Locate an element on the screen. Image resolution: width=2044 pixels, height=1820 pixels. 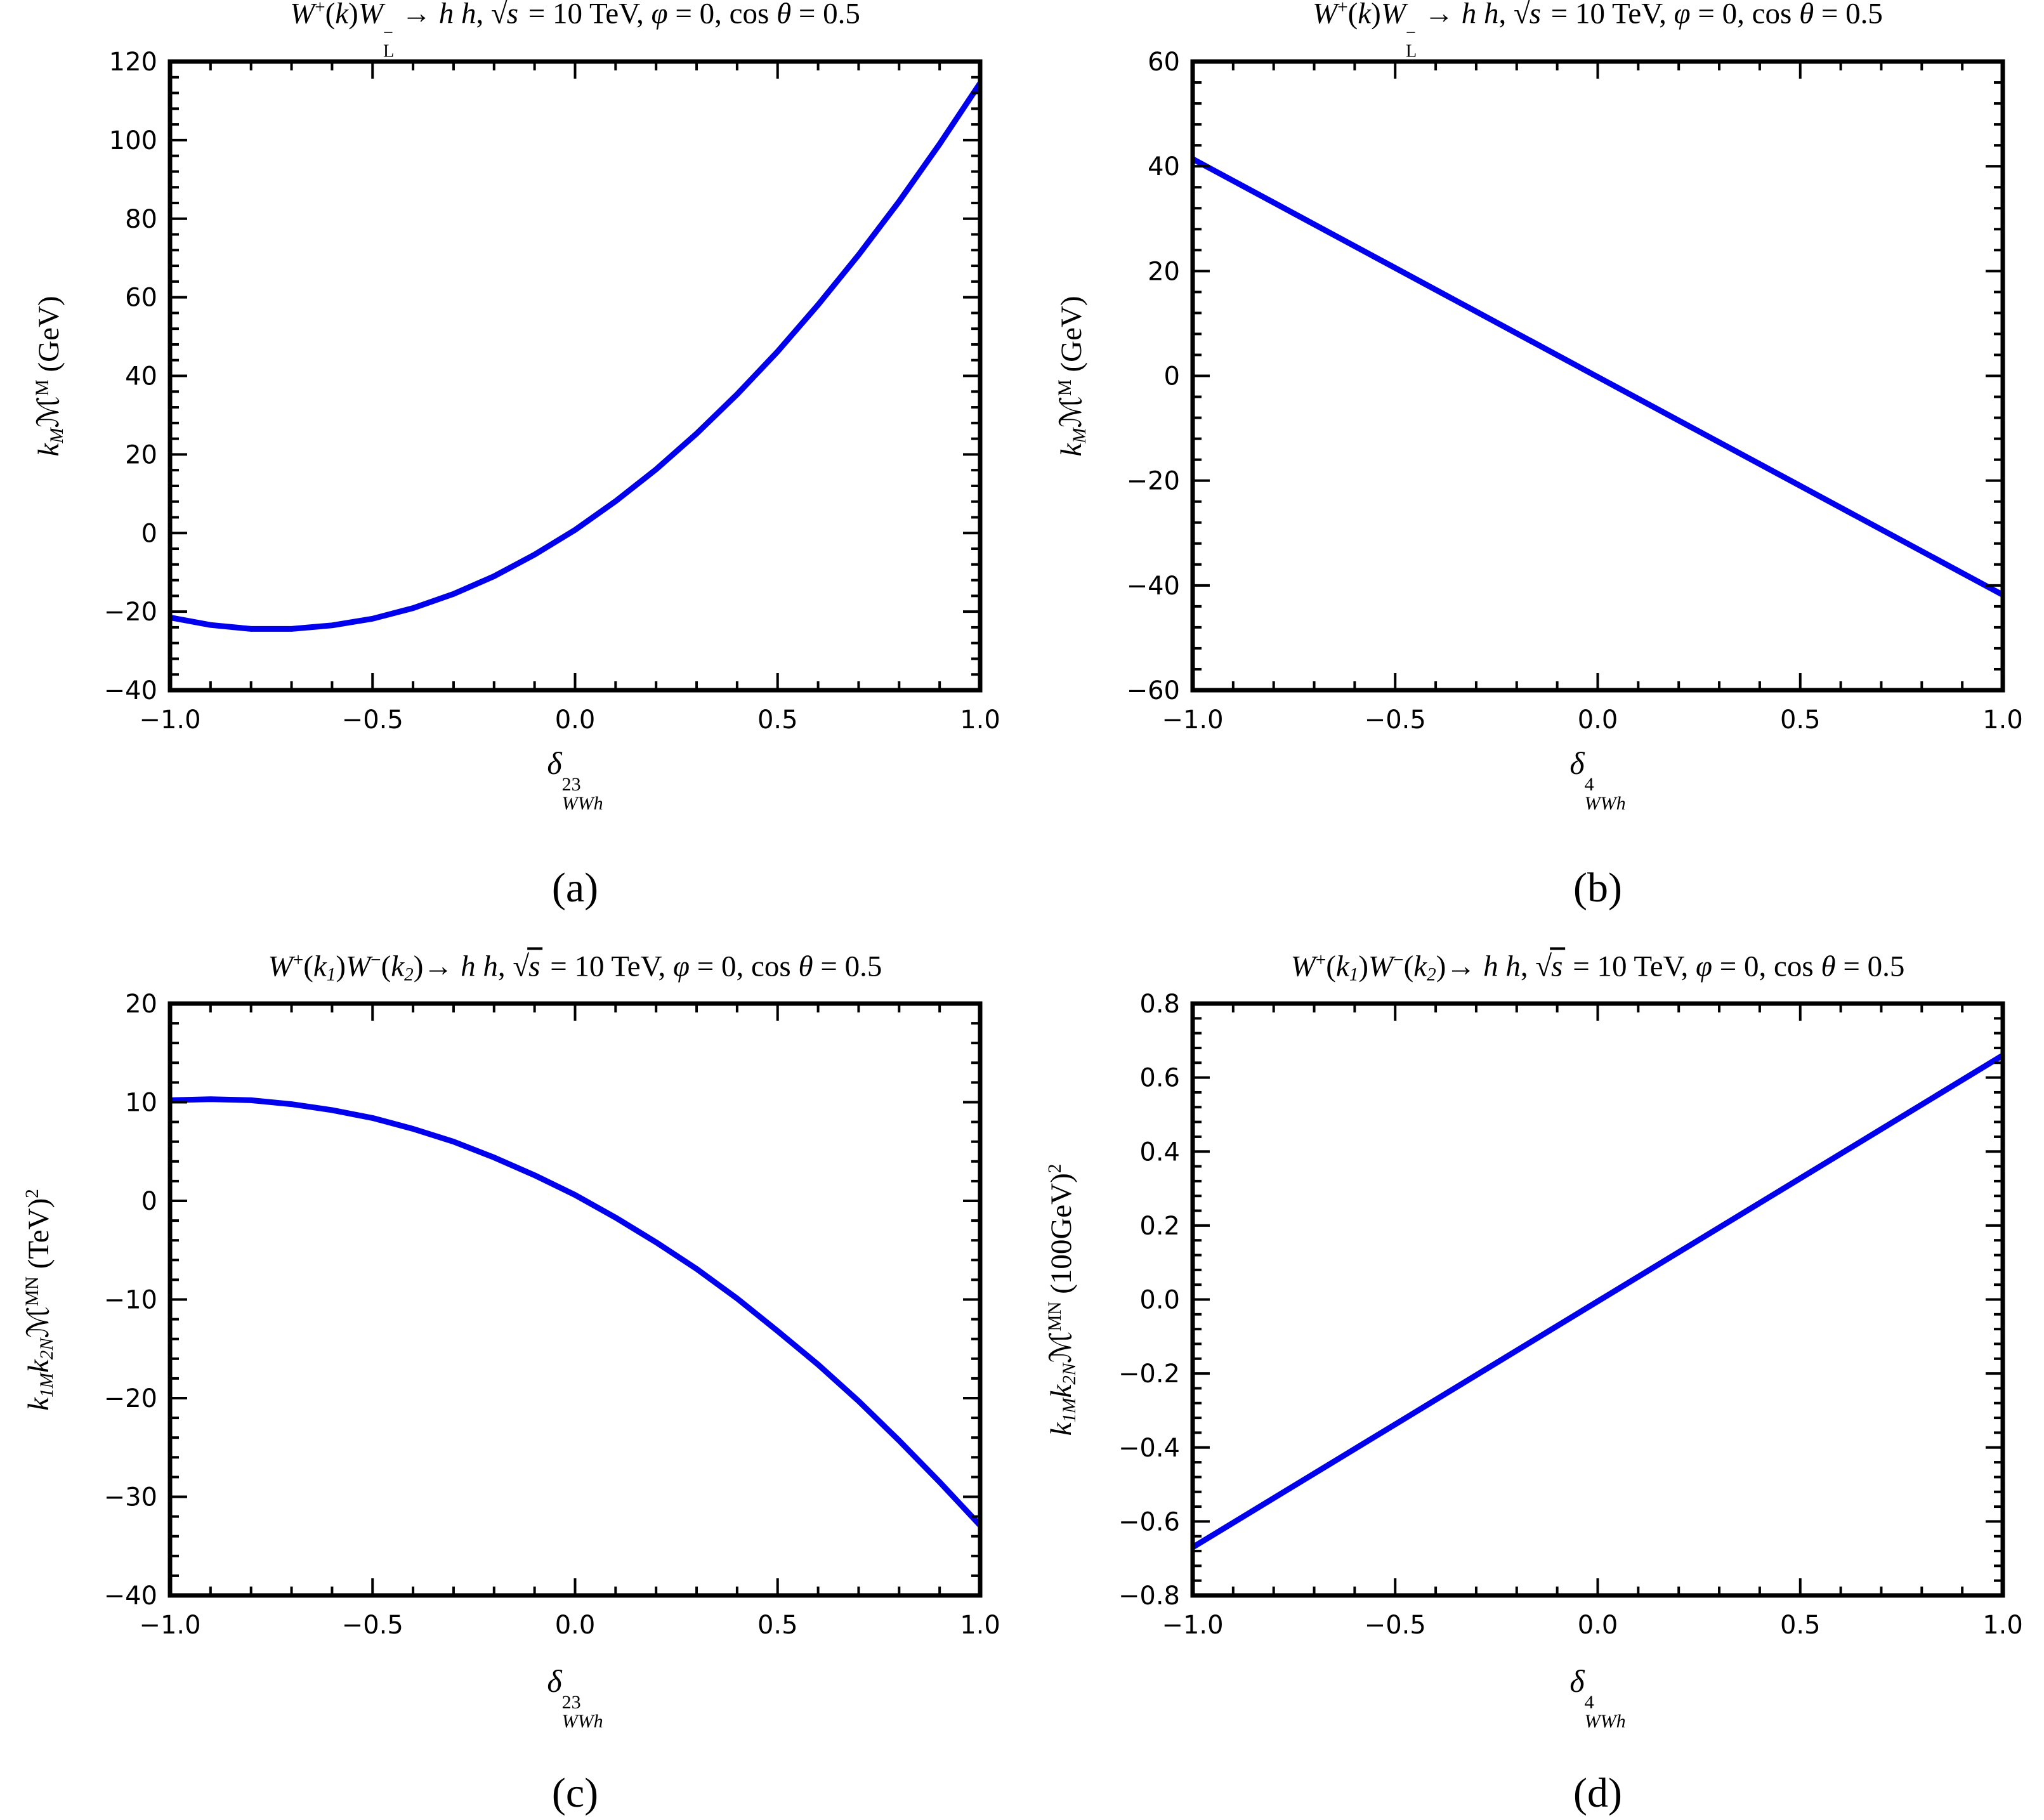
y-tick-label: 80 is located at coordinates (141, 219).